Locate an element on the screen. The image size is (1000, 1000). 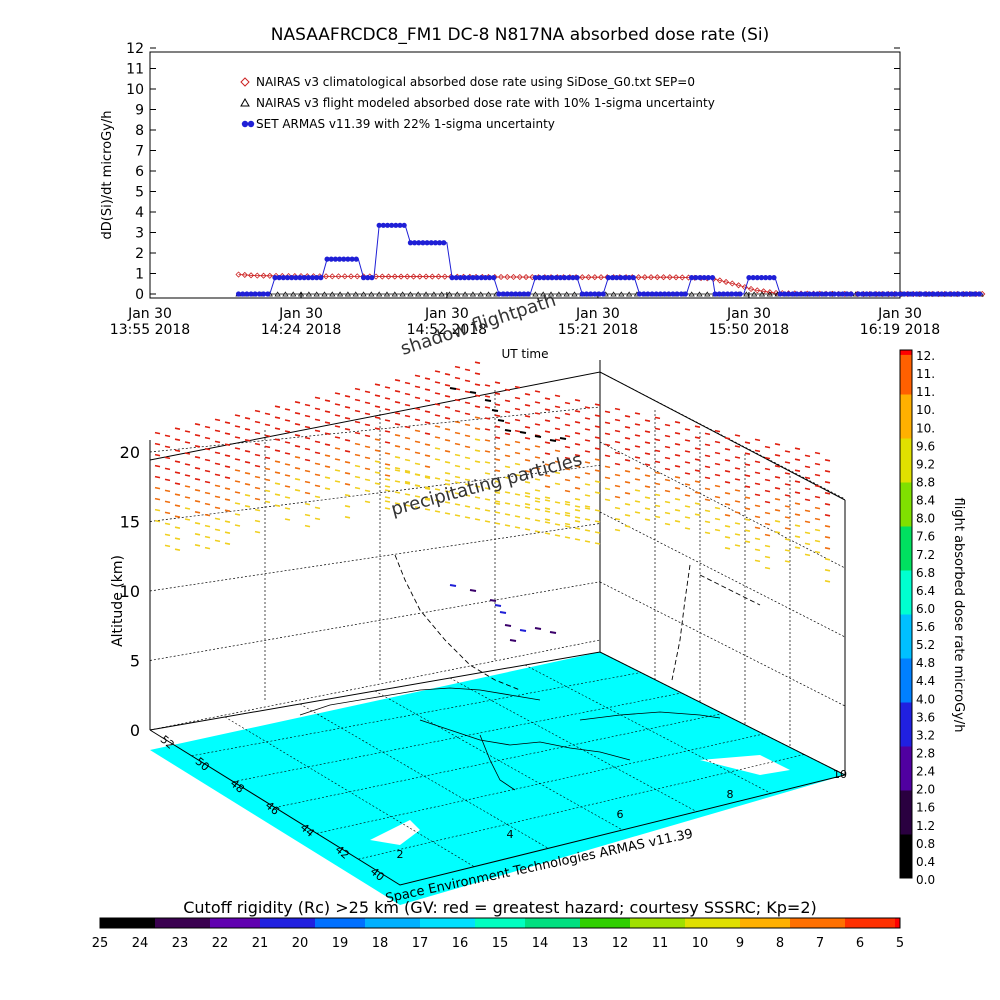
right-colorbar-tick-label: 9.2 is located at coordinates (925, 464).